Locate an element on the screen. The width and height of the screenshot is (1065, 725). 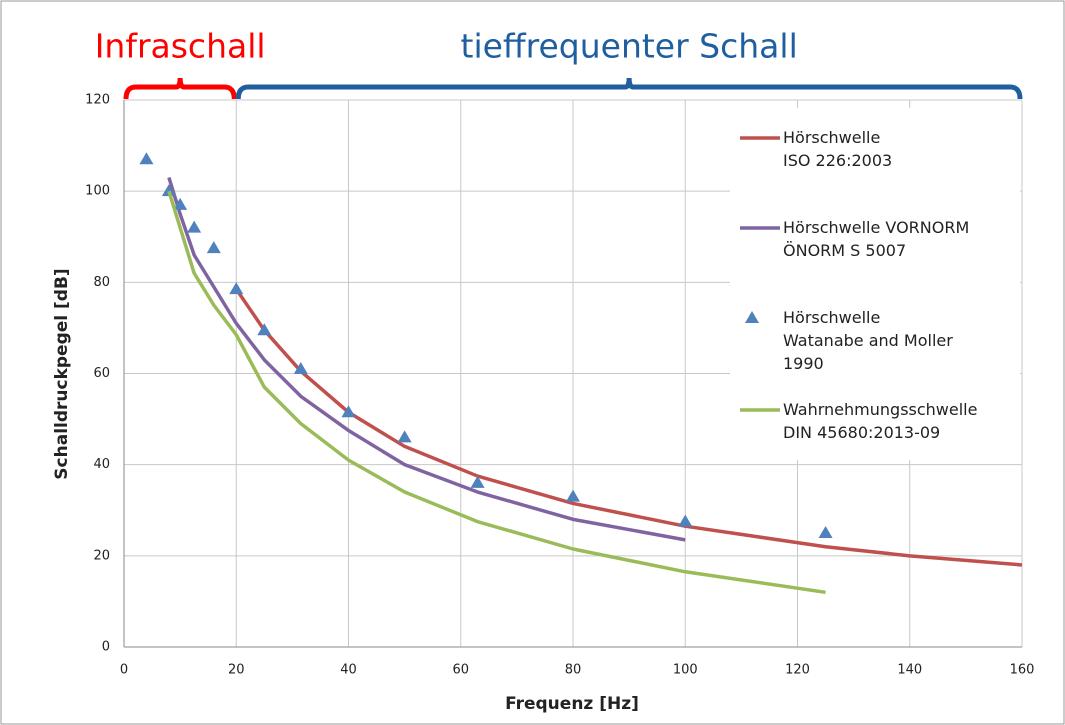
y-axis-label: Schalldruckpegel [dB] is located at coordinates (62, 373).